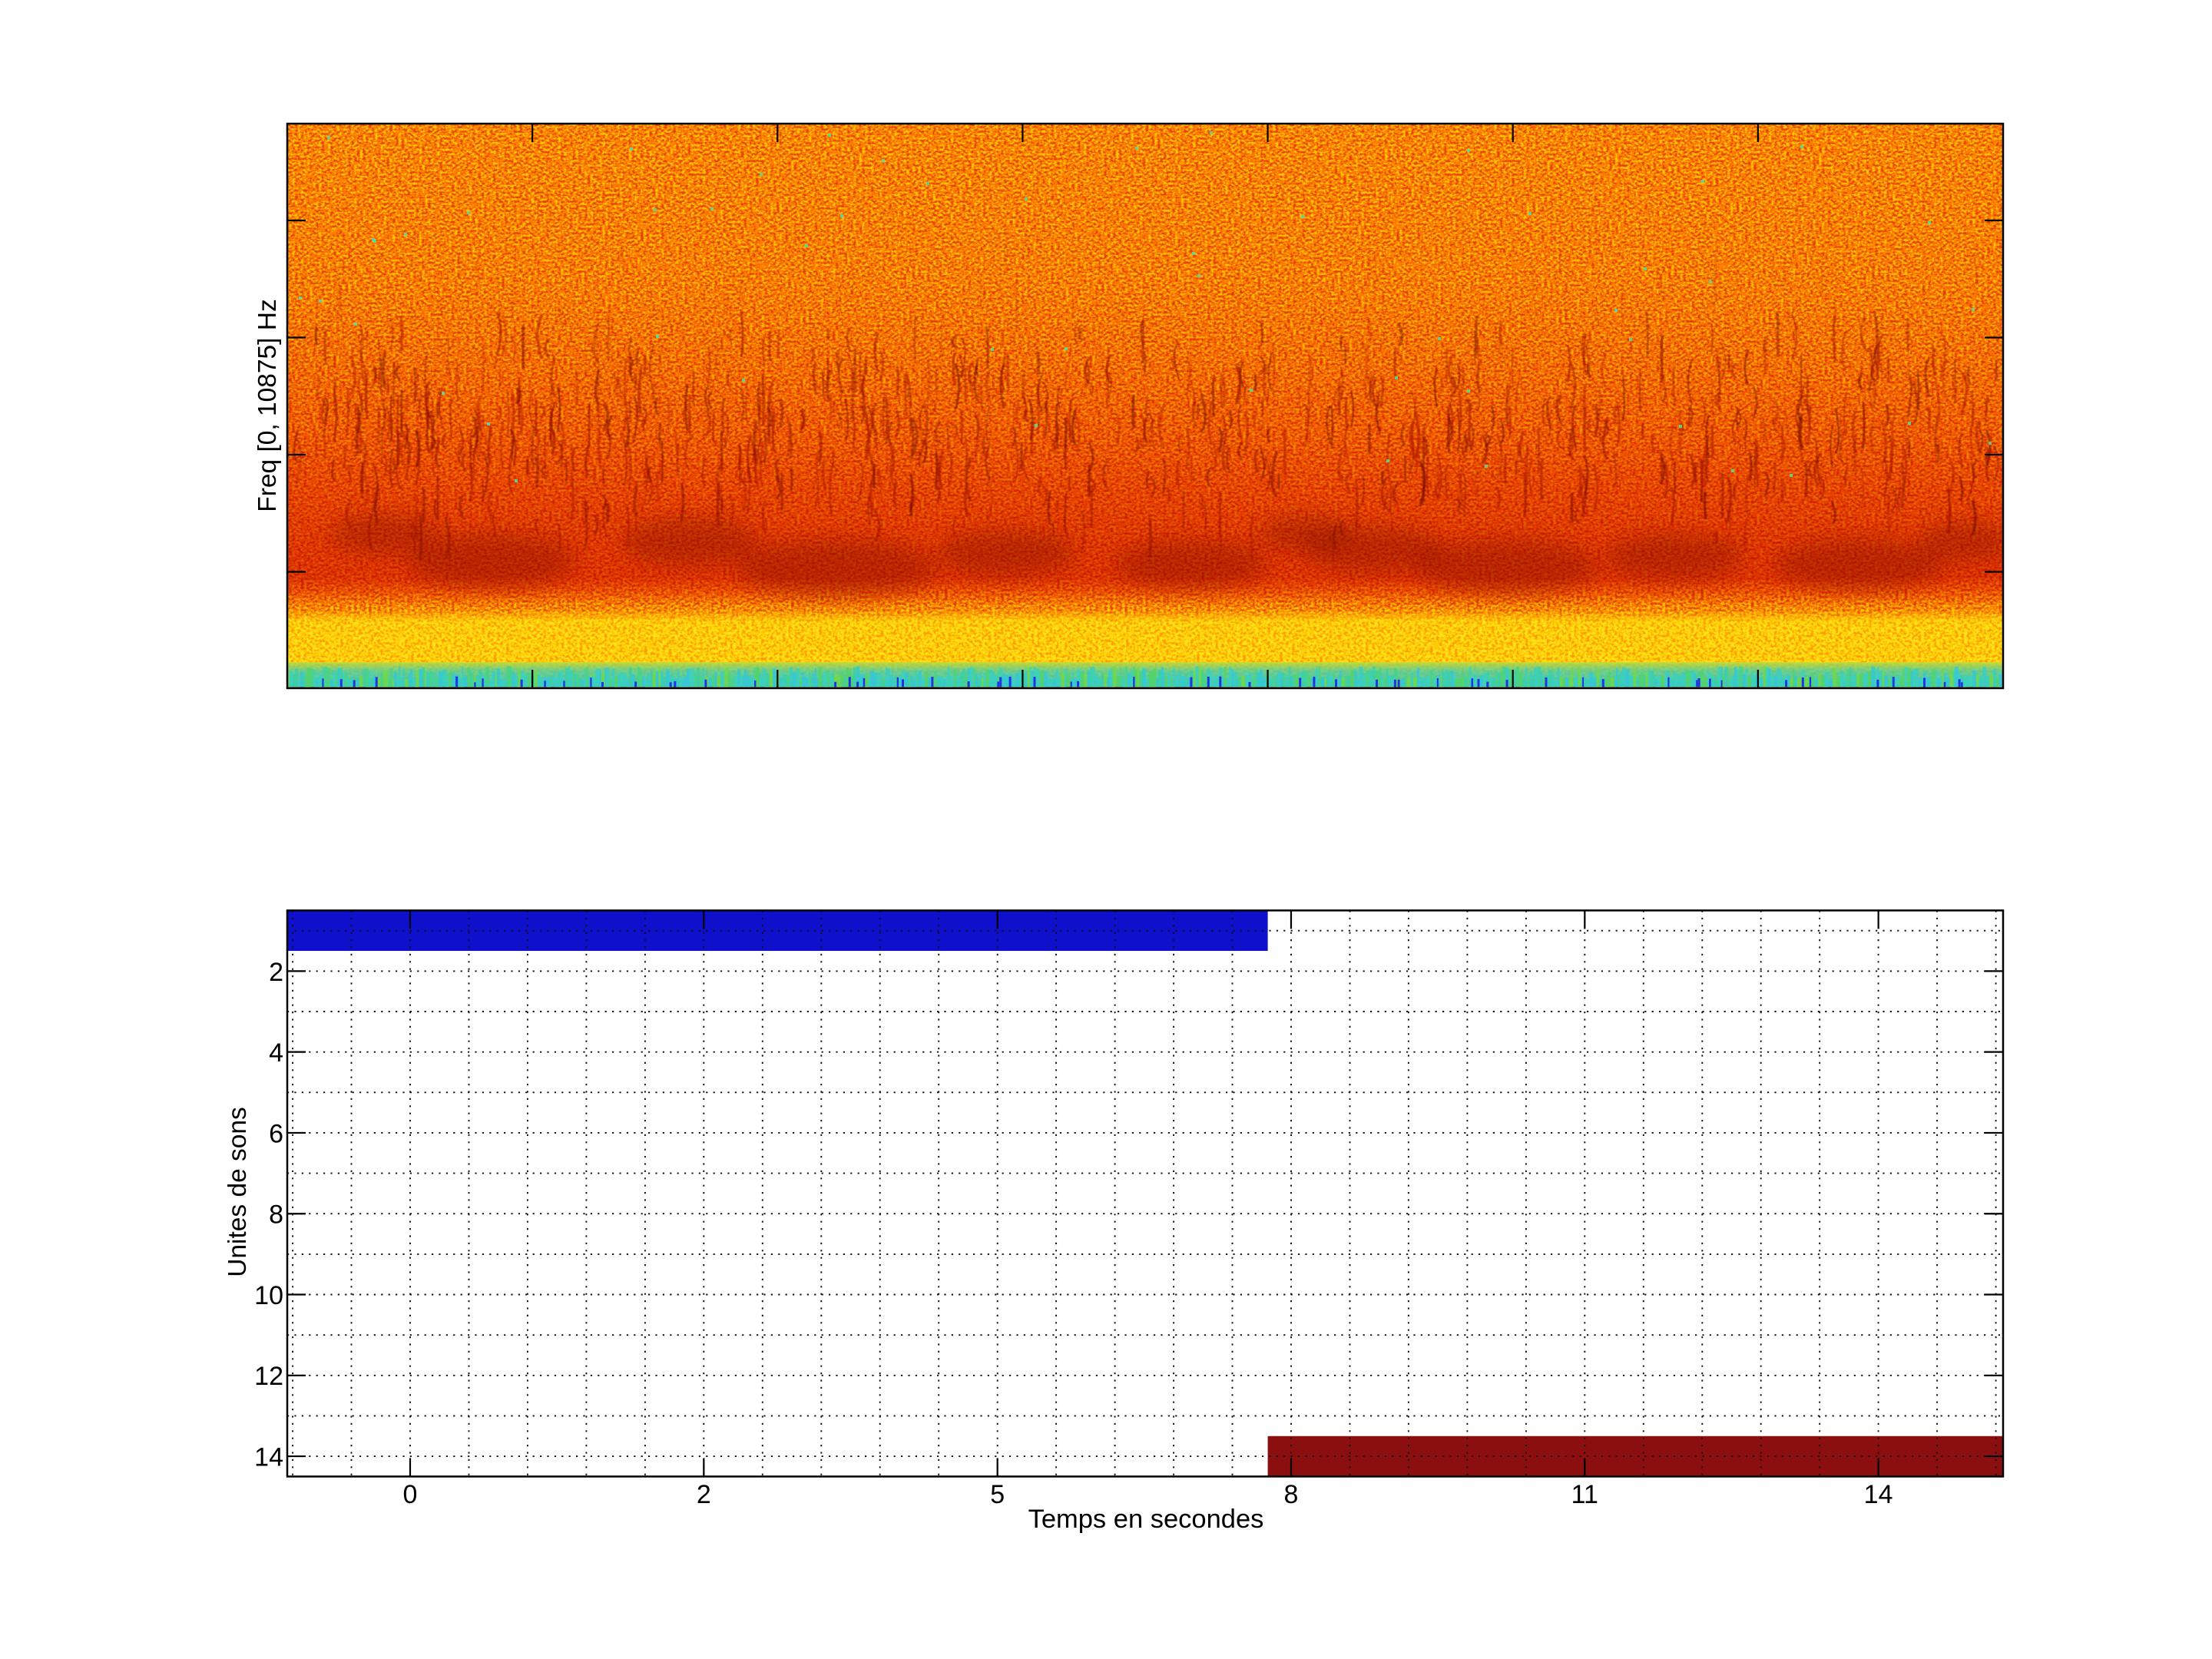 The height and width of the screenshot is (1659, 2212). Describe the element at coordinates (269, 1295) in the screenshot. I see `svg-text: 10` at that location.